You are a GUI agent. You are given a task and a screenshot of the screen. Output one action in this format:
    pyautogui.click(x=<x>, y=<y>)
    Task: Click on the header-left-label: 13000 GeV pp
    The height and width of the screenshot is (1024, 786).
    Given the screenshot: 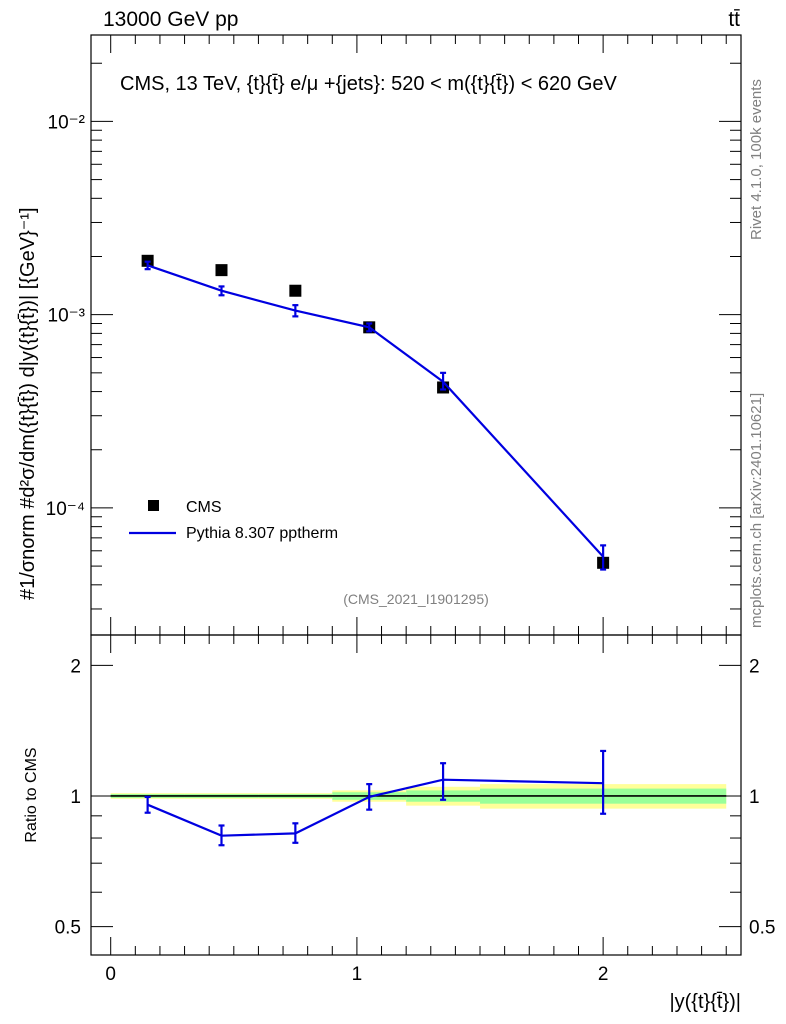 What is the action you would take?
    pyautogui.click(x=170, y=19)
    